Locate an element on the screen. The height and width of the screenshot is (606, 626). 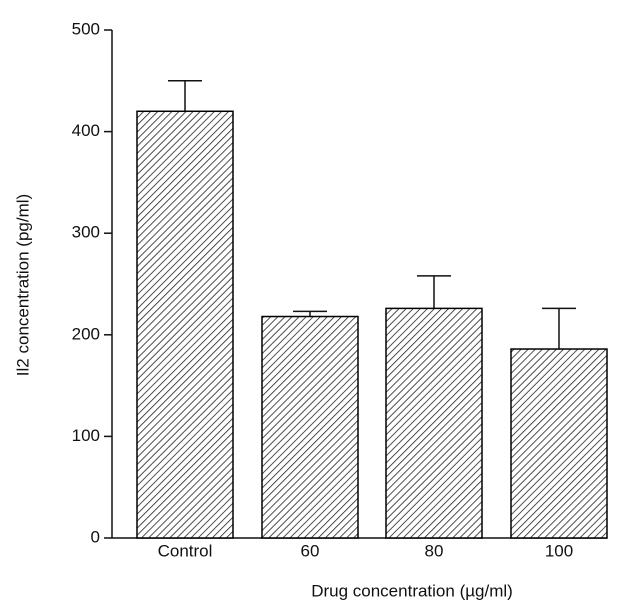
y-tick-label: 200 is located at coordinates (86, 333).